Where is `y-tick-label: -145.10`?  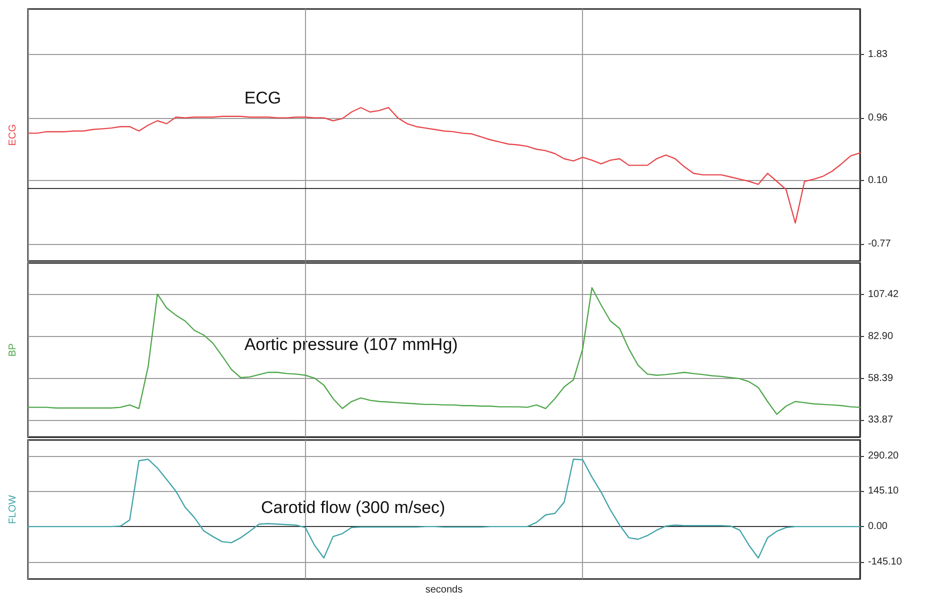 y-tick-label: -145.10 is located at coordinates (885, 562).